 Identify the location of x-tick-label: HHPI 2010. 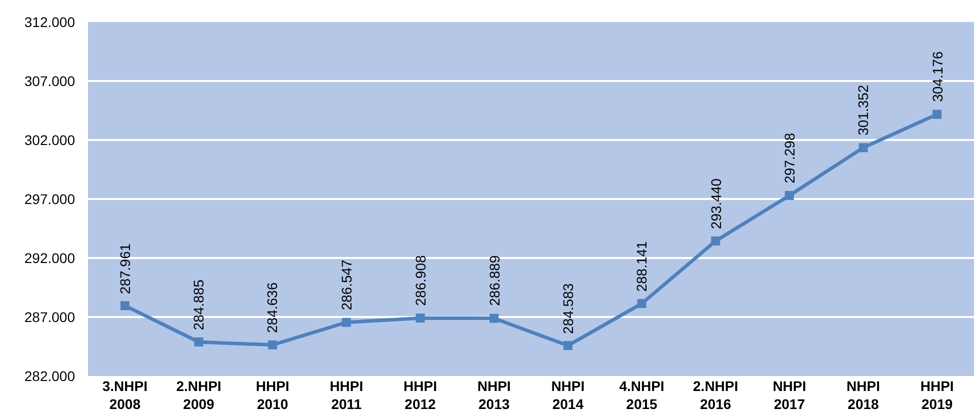
(273, 395).